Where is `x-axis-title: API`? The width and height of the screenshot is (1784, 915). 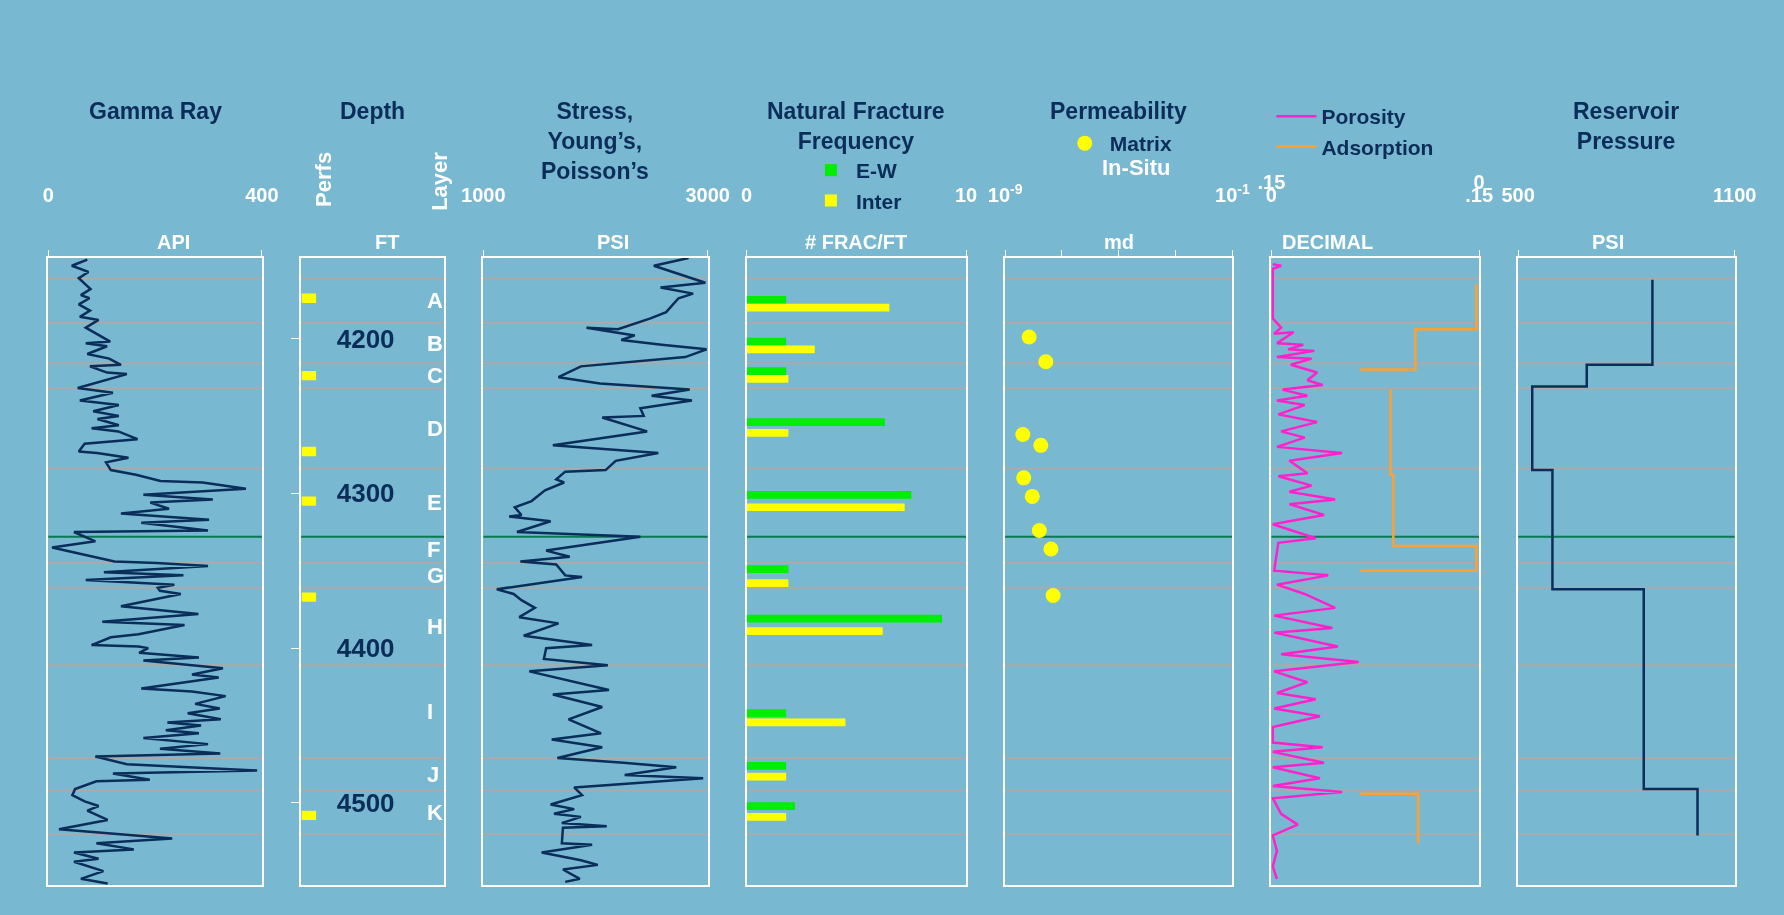 x-axis-title: API is located at coordinates (174, 242).